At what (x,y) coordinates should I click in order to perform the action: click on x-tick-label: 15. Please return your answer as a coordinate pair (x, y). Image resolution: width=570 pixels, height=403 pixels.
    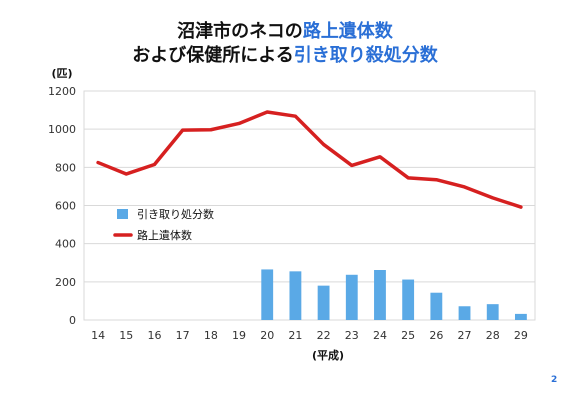
    Looking at the image, I should click on (126, 335).